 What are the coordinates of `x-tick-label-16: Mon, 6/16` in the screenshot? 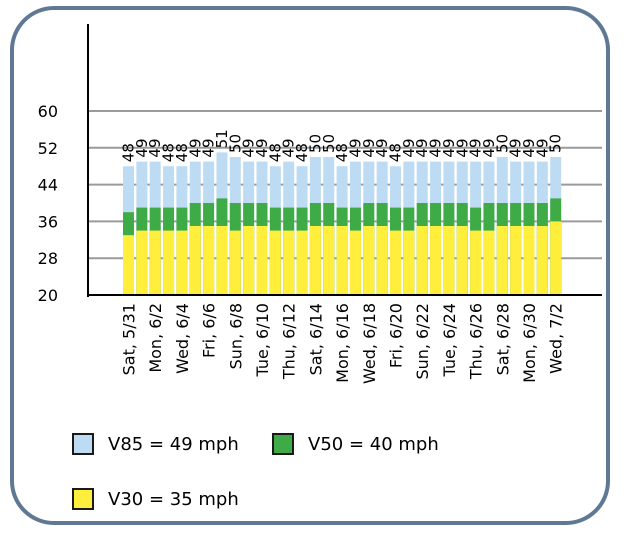 It's located at (342, 343).